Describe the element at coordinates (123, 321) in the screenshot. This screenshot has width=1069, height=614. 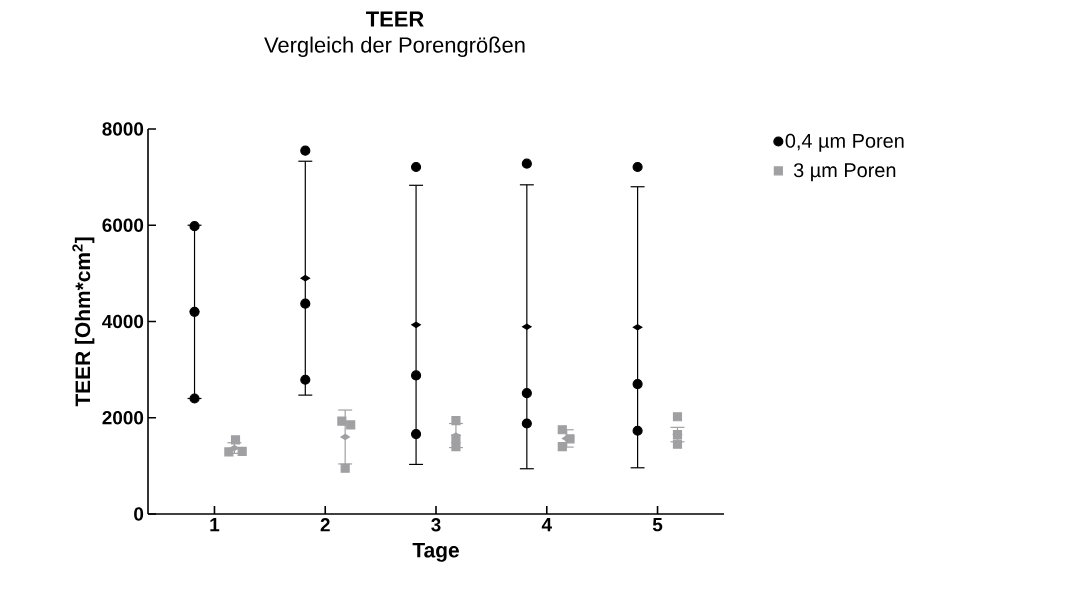
I see `y-tick-label: 4000` at that location.